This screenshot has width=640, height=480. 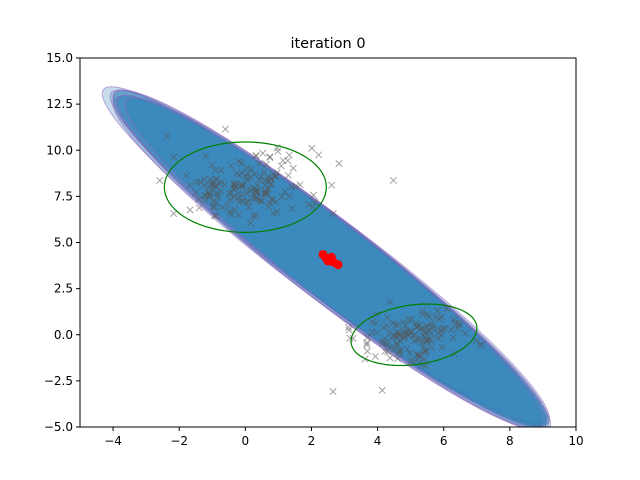 What do you see at coordinates (246, 441) in the screenshot?
I see `x-tick-label: 0` at bounding box center [246, 441].